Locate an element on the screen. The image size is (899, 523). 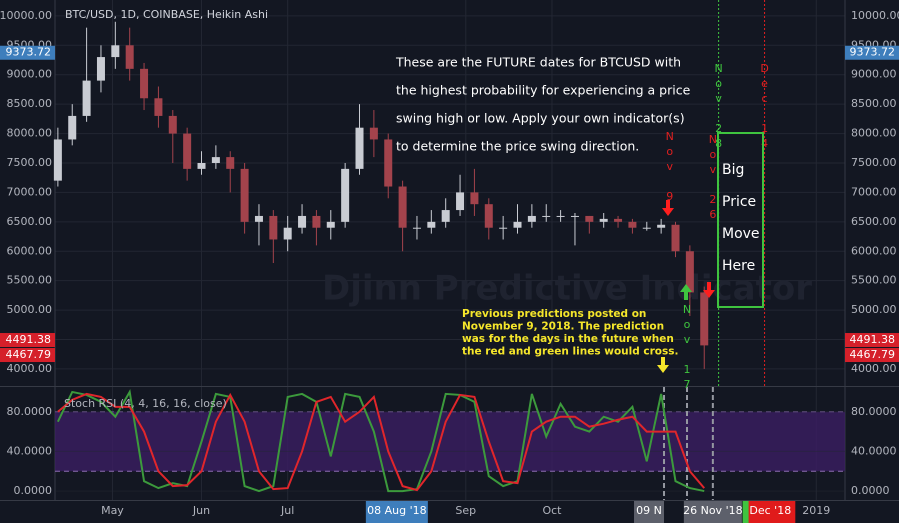
y-tick-label: 5000.00 is located at coordinates (874, 309).